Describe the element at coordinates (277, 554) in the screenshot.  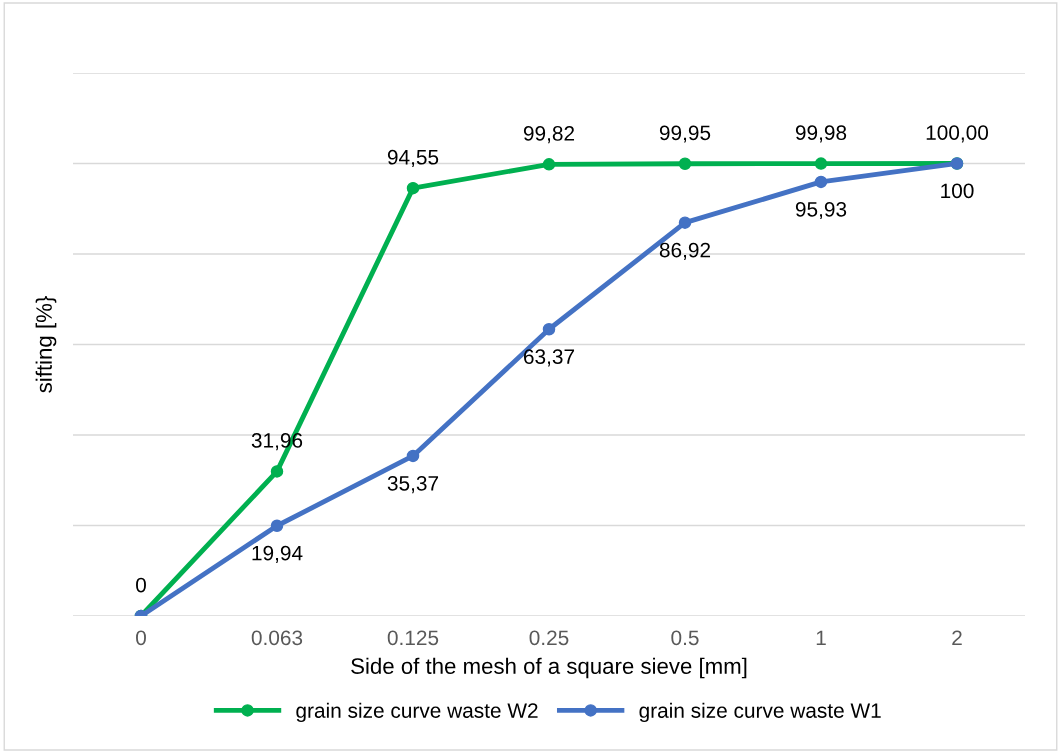
I see `data-label: 19,94` at that location.